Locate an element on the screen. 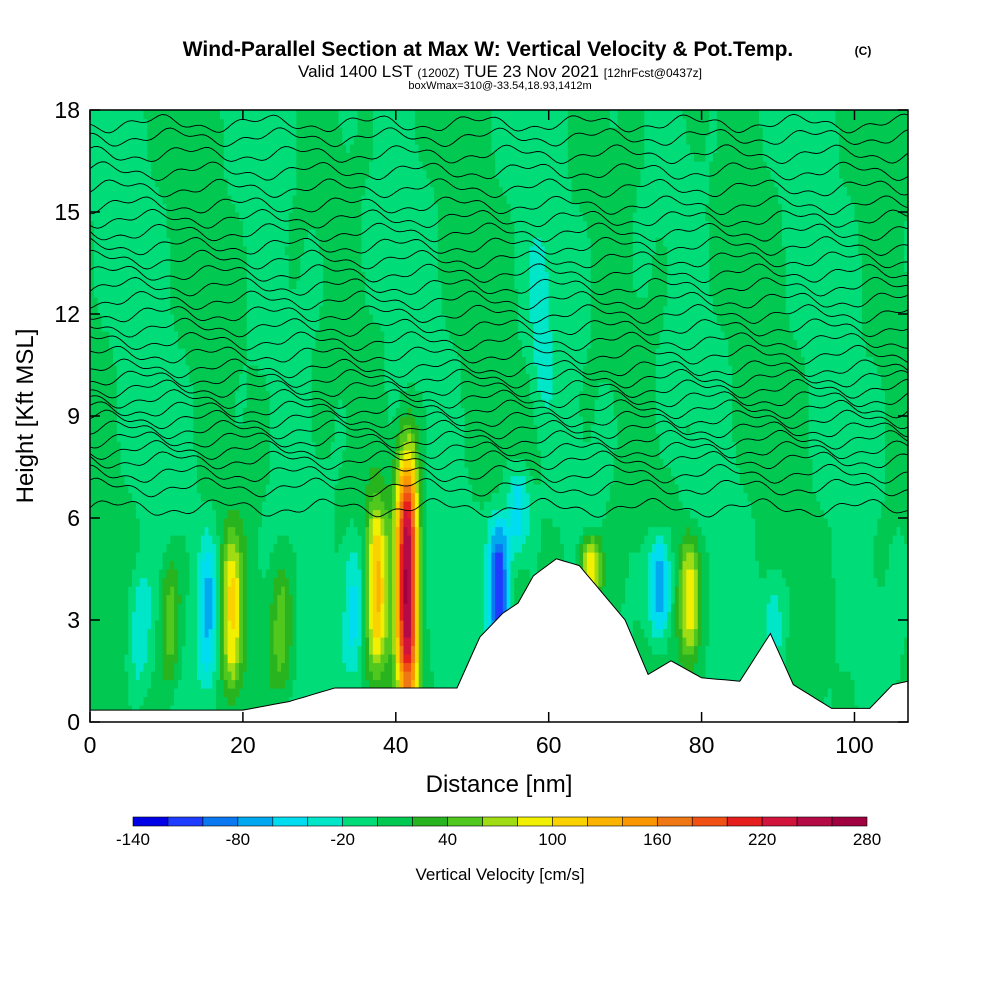  colorbar-ticks: -140 -80 -20 40 100 160 220 280 is located at coordinates (498, 839).